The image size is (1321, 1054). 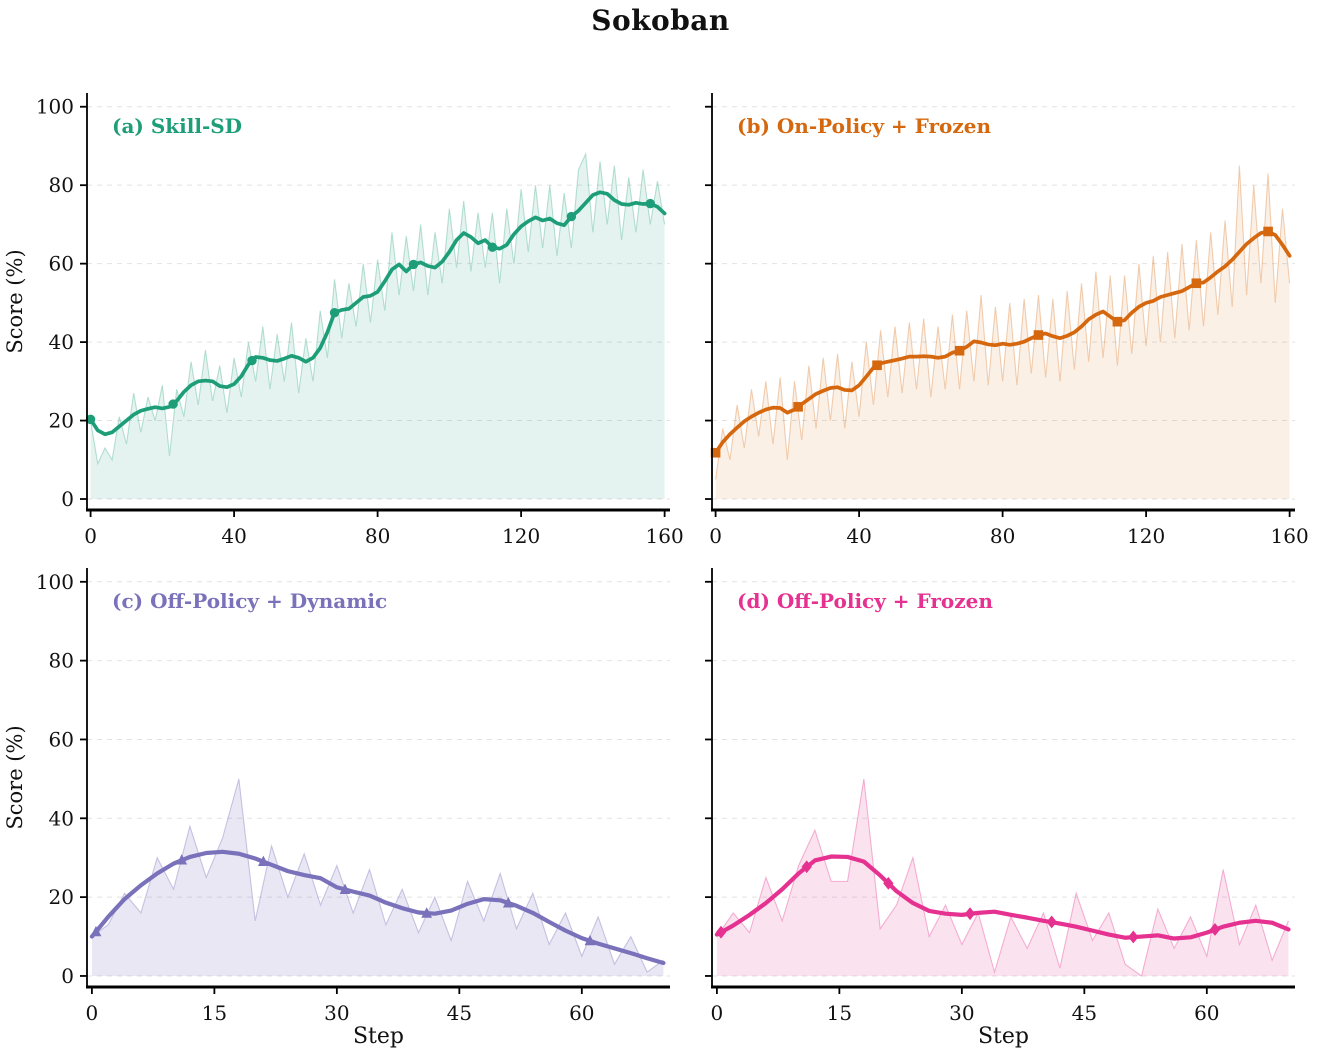 I want to click on panel-c-label: (c) Off-Policy + Dynamic, so click(x=249, y=601).